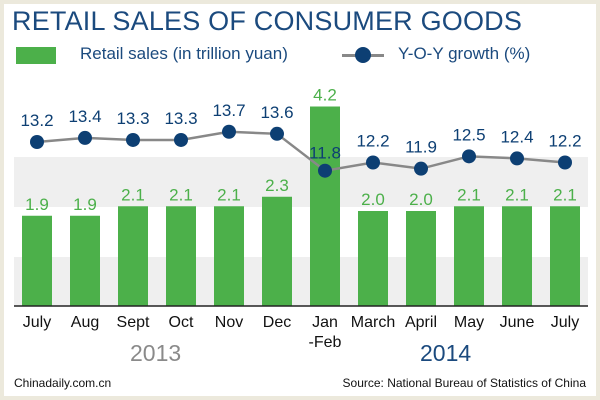 This screenshot has width=600, height=400. What do you see at coordinates (133, 322) in the screenshot?
I see `x-tick-label: Sept` at bounding box center [133, 322].